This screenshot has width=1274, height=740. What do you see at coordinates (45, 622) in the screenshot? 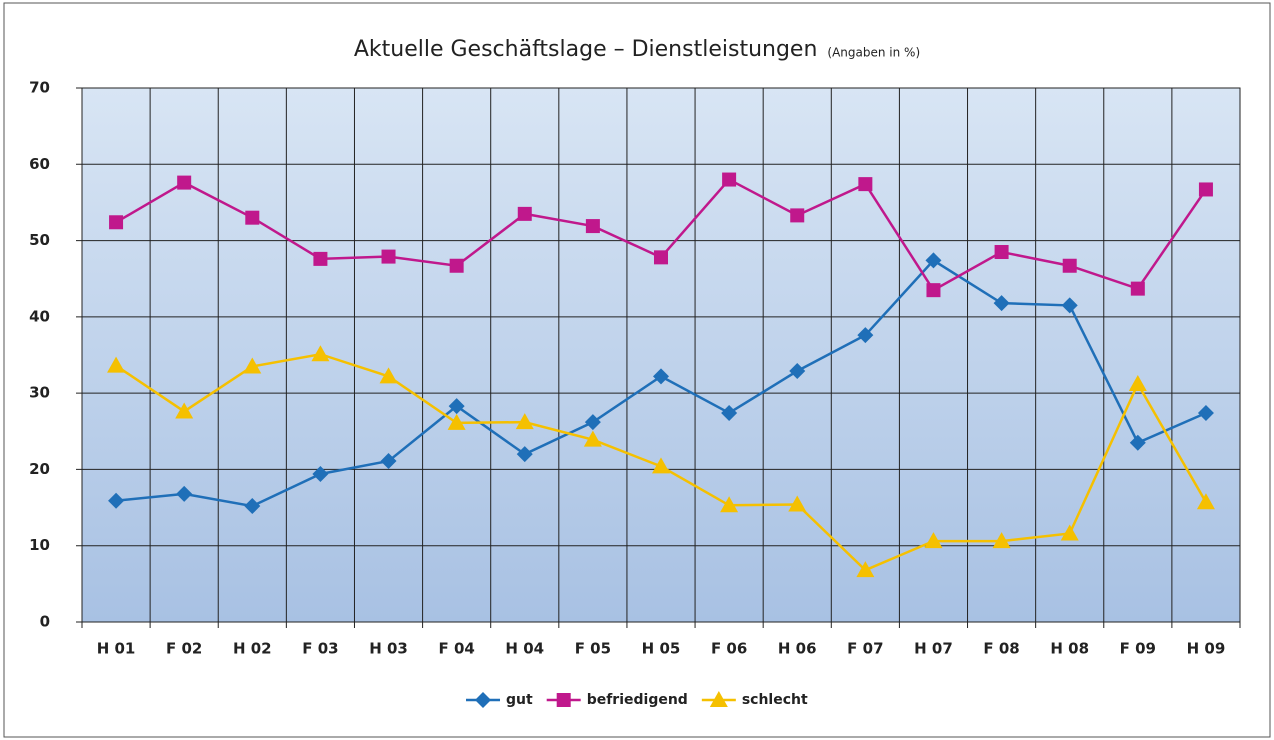
I see `y-tick-label: 0` at bounding box center [45, 622].